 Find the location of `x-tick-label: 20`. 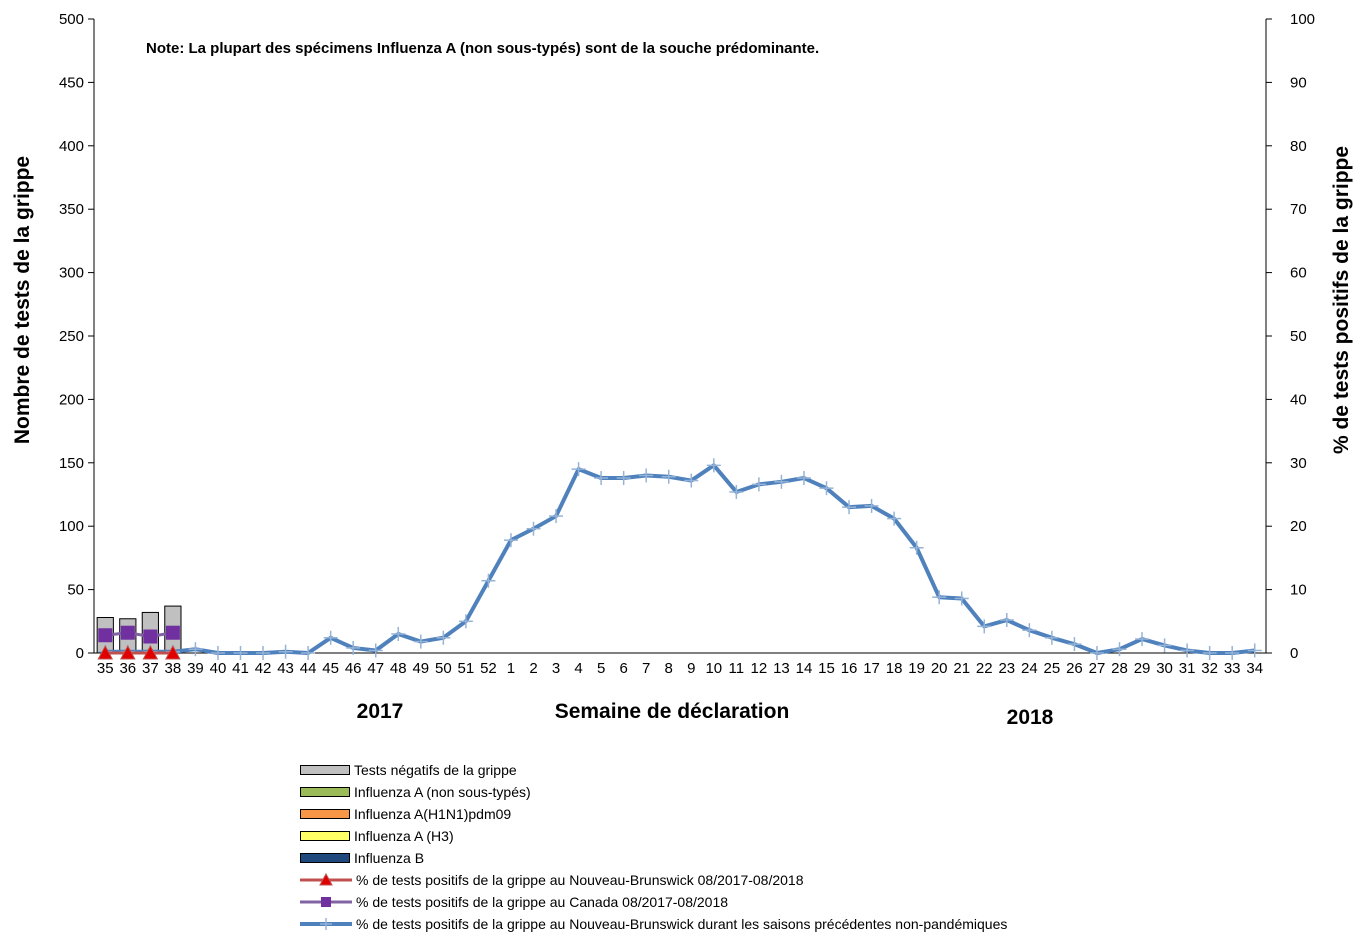

x-tick-label: 20 is located at coordinates (939, 668).